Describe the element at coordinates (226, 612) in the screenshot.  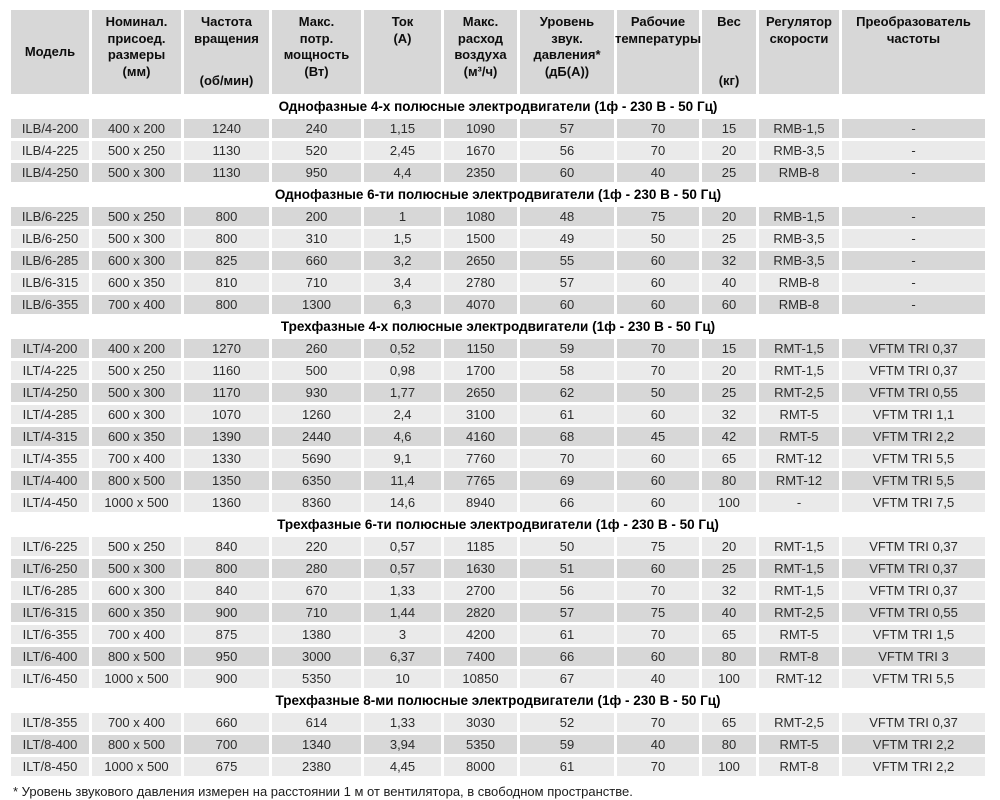
I see `cell-rpm: 900` at that location.